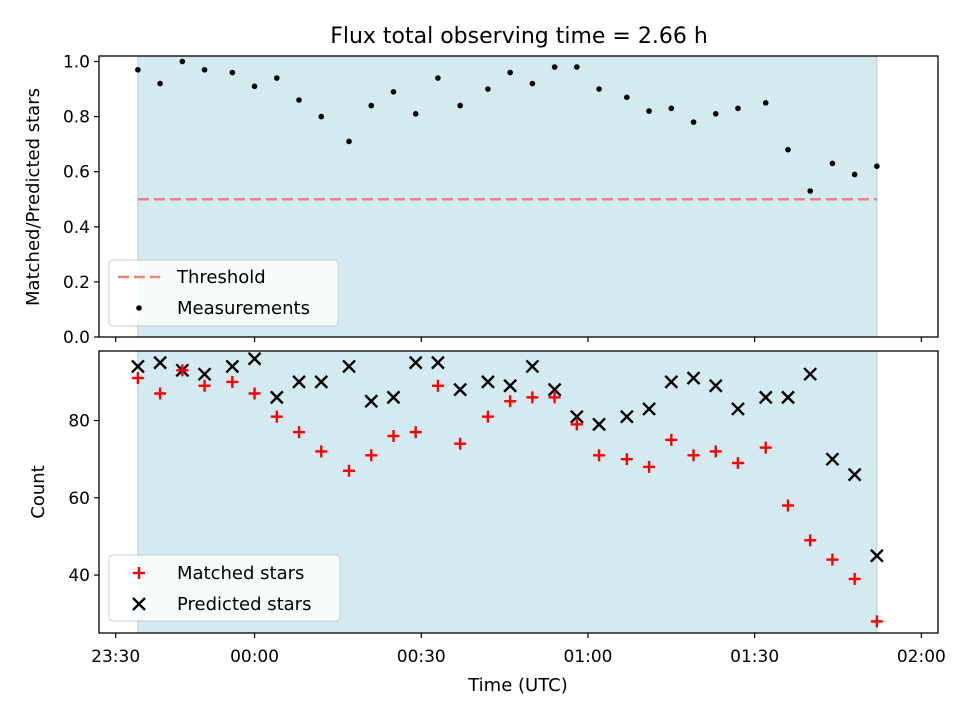 This screenshot has height=720, width=960. Describe the element at coordinates (421, 657) in the screenshot. I see `x-tick-label: 00:30` at that location.